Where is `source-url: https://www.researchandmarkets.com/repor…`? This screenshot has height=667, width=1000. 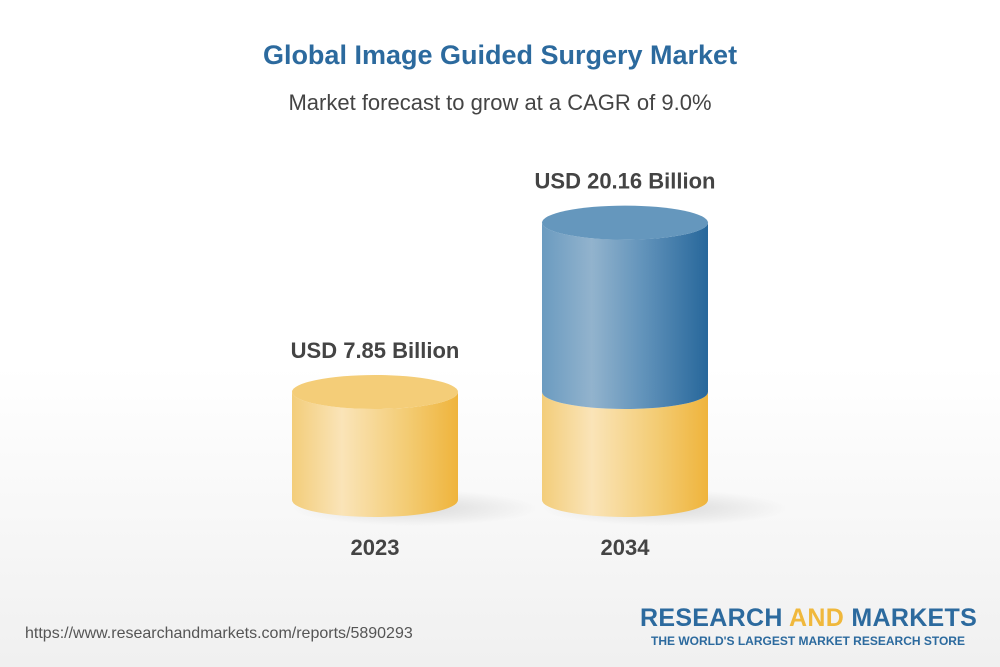 source-url: https://www.researchandmarkets.com/repor… is located at coordinates (219, 633).